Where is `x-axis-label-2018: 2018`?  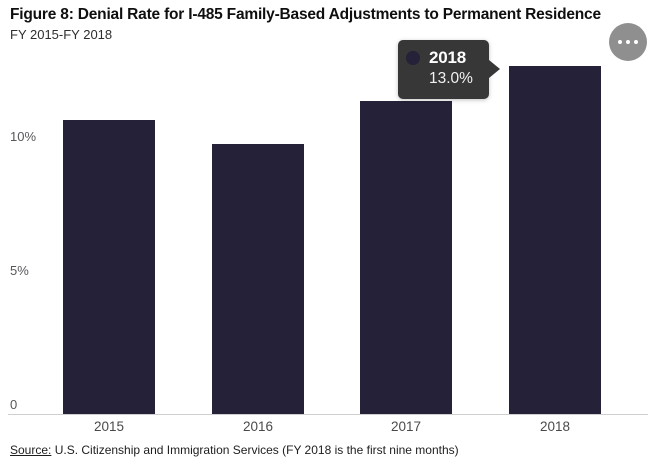 x-axis-label-2018: 2018 is located at coordinates (555, 426).